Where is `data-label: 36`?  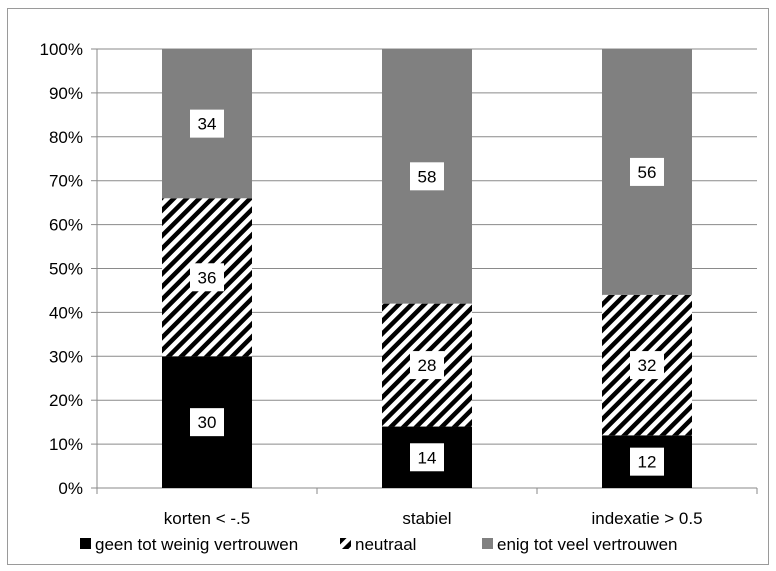
data-label: 36 is located at coordinates (207, 277).